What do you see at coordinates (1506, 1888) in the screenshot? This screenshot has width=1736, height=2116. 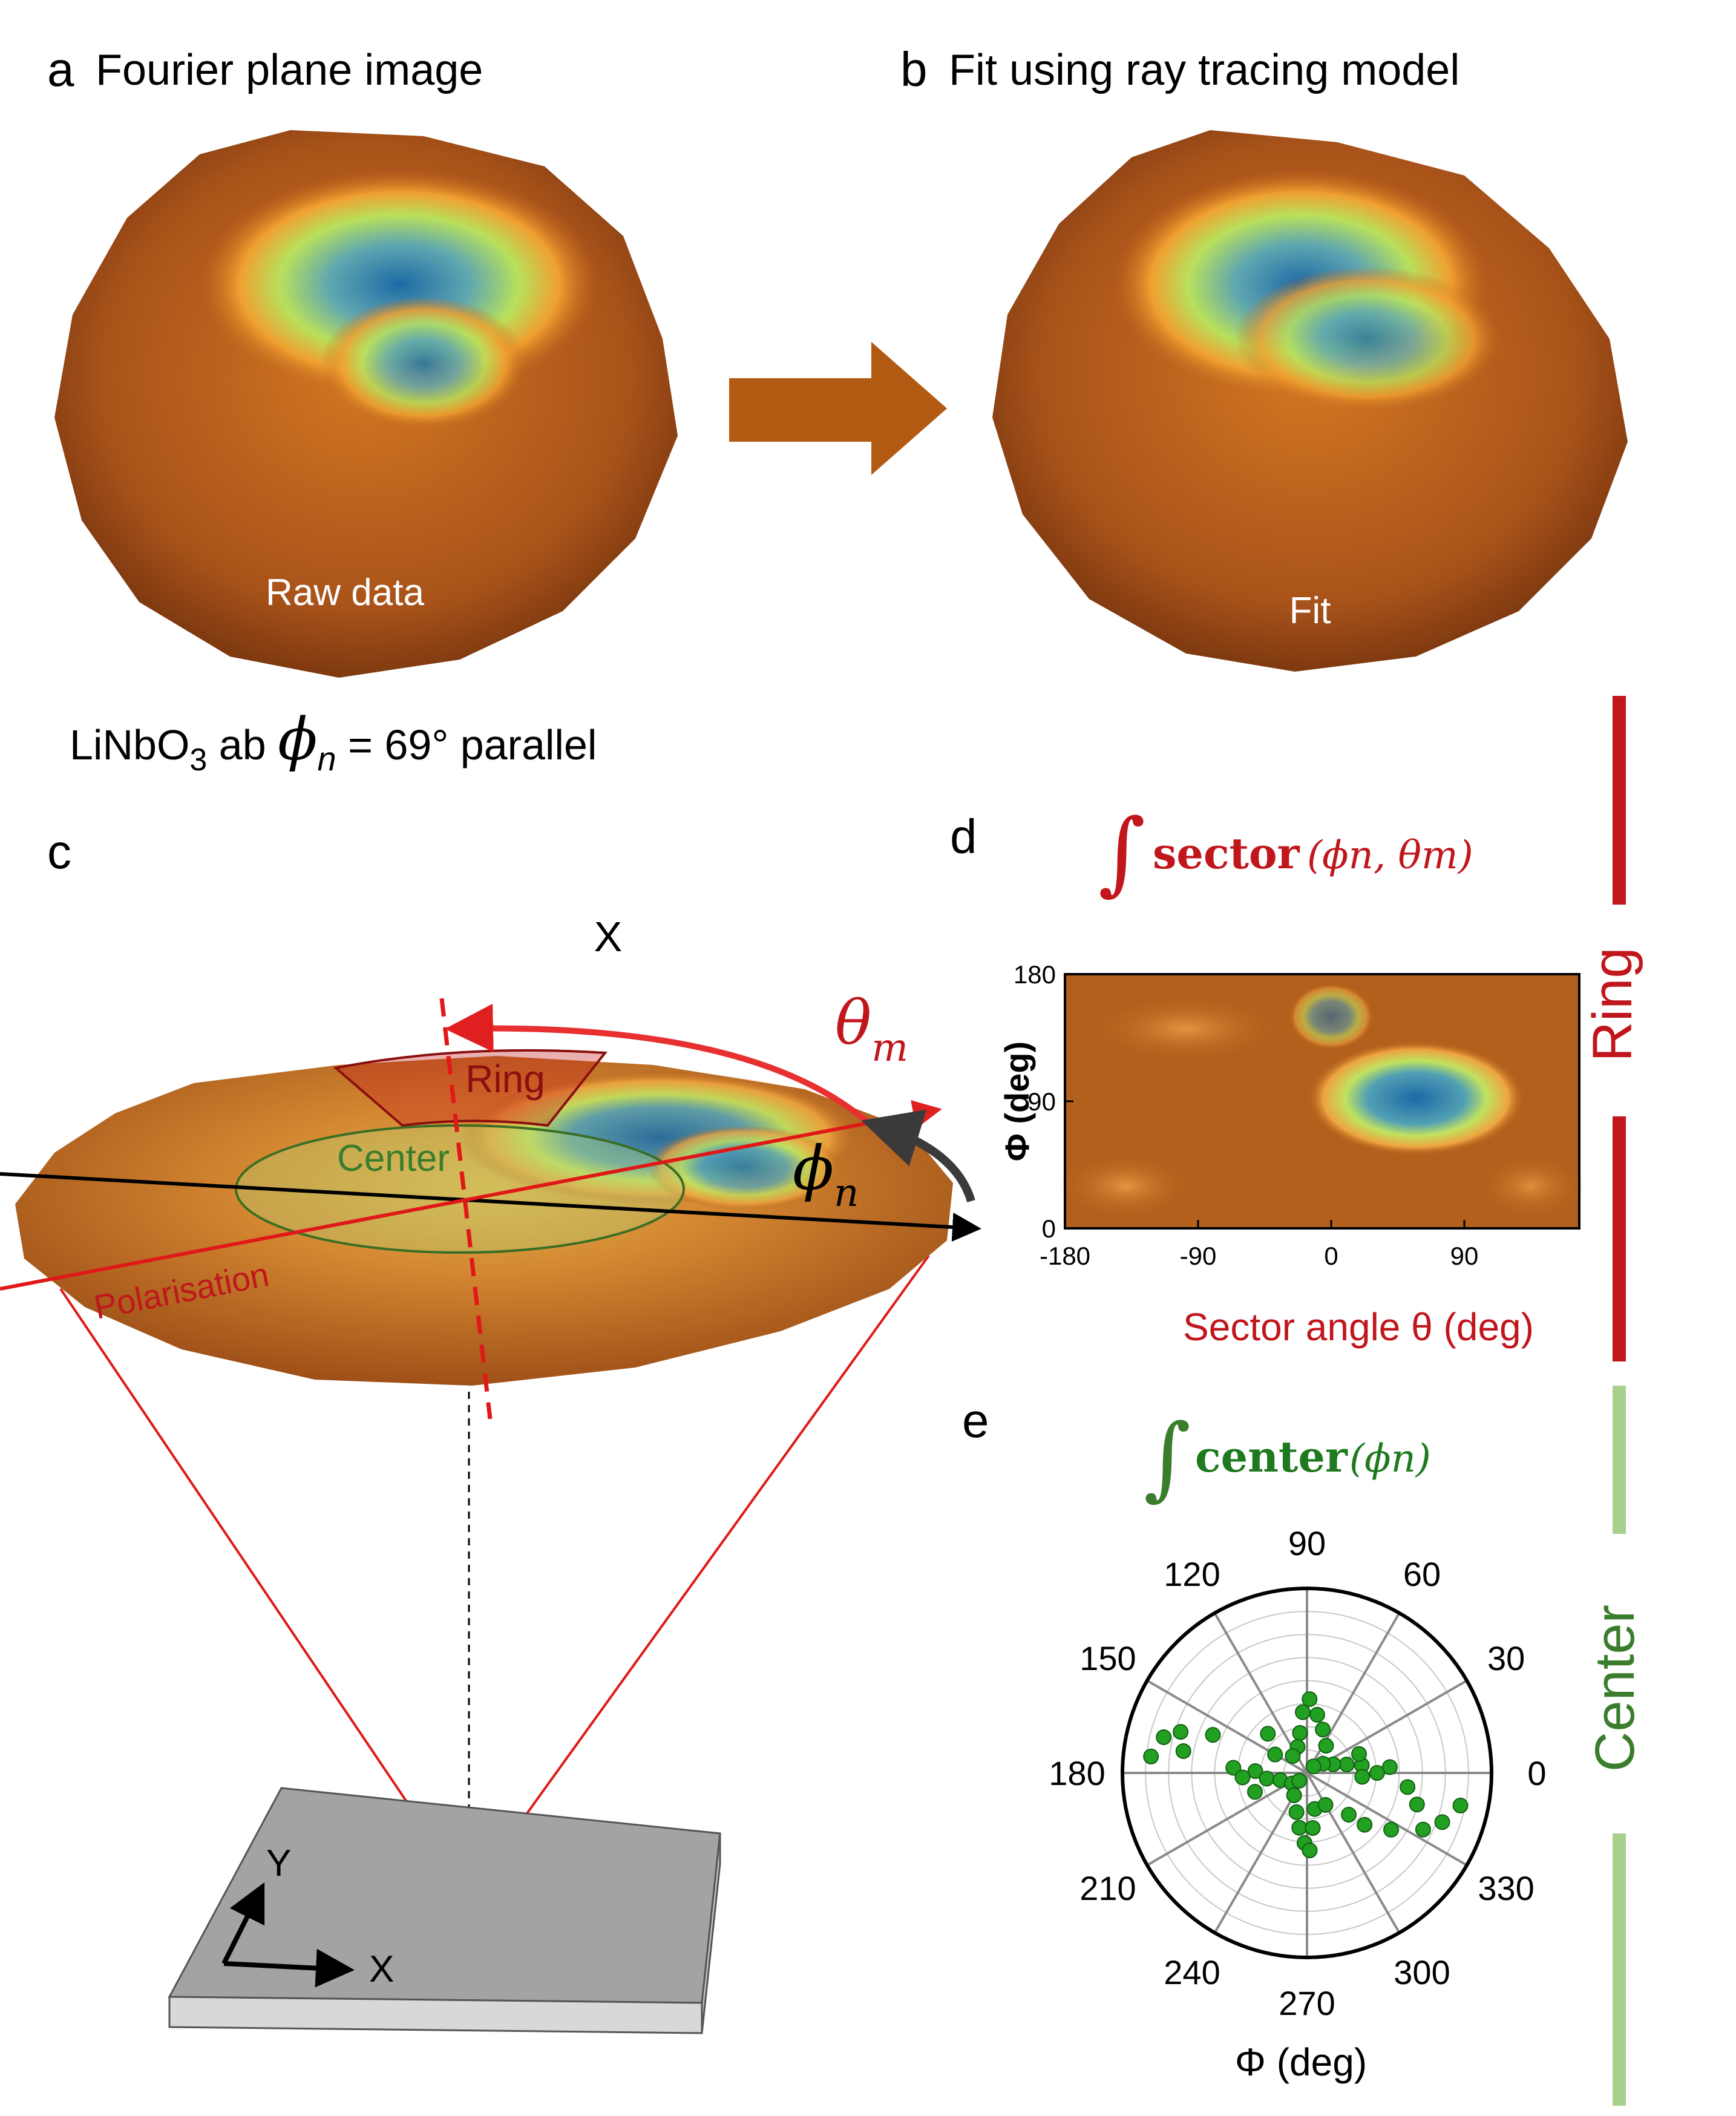 I see `polar-angle-label: 330` at bounding box center [1506, 1888].